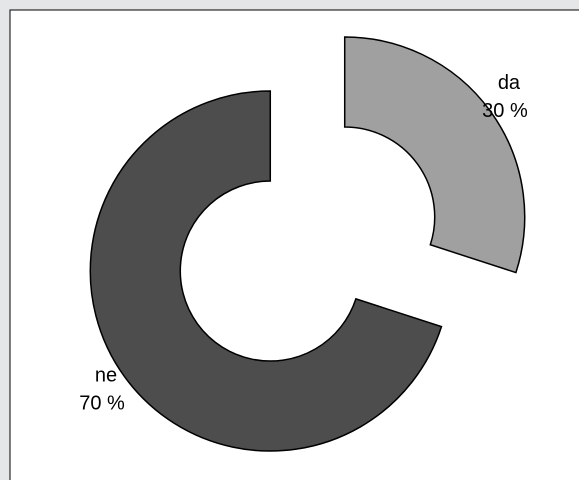  What do you see at coordinates (505, 111) in the screenshot?
I see `slice-value-label: 30 %` at bounding box center [505, 111].